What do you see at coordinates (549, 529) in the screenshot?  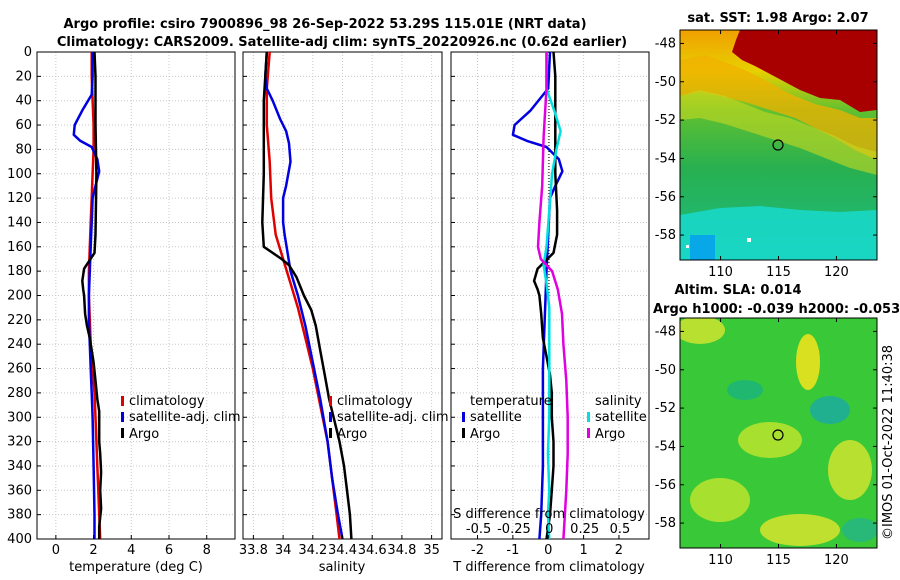 I see `x2-tick-label: 0` at bounding box center [549, 529].